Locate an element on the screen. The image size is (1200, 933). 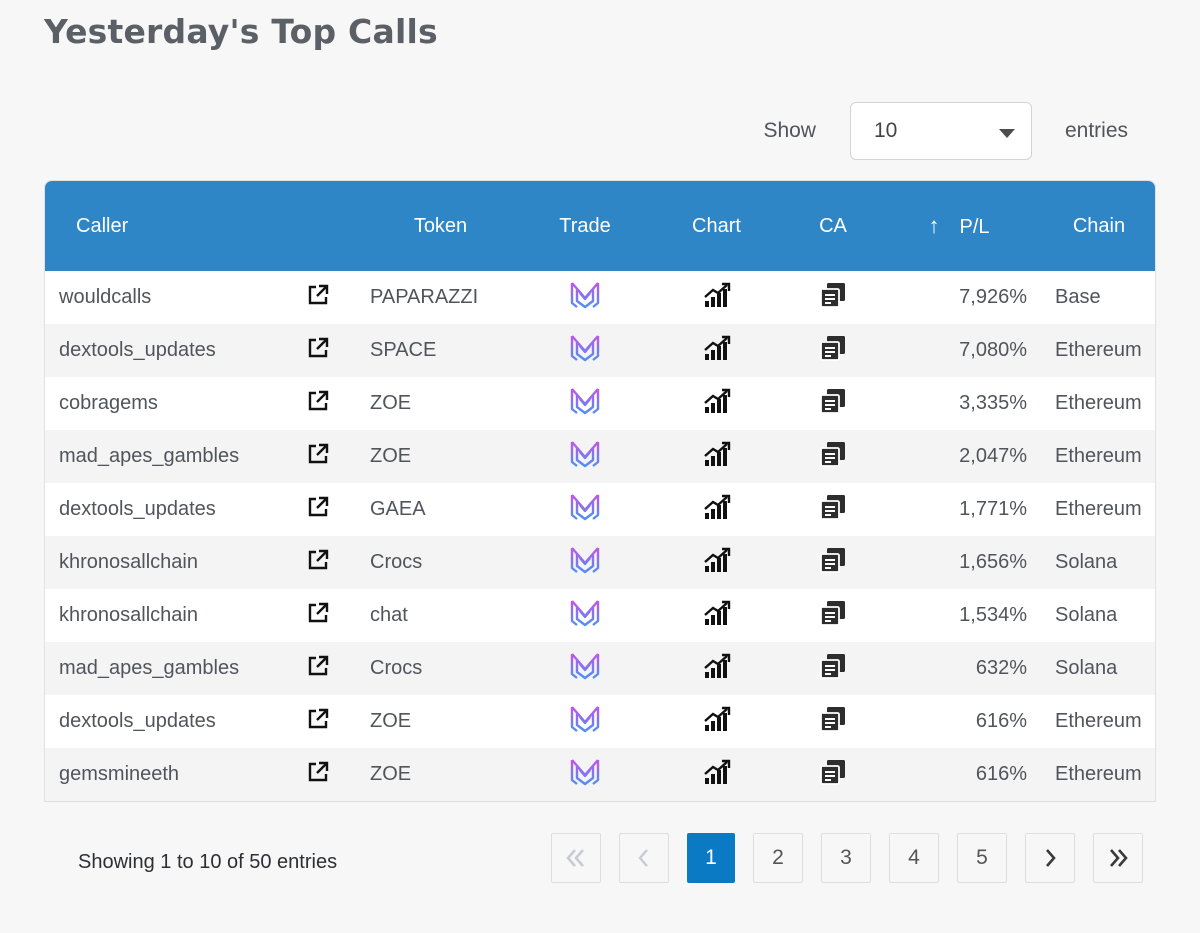
caller-name: gemsmineeth is located at coordinates (119, 774).